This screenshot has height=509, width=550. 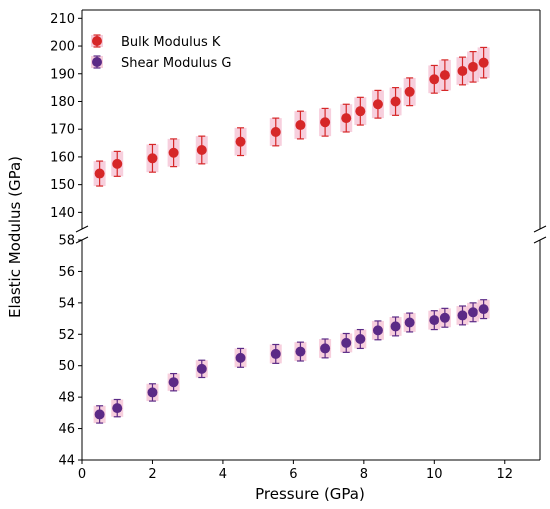 What do you see at coordinates (364, 474) in the screenshot?
I see `x-tick-label: 8` at bounding box center [364, 474].